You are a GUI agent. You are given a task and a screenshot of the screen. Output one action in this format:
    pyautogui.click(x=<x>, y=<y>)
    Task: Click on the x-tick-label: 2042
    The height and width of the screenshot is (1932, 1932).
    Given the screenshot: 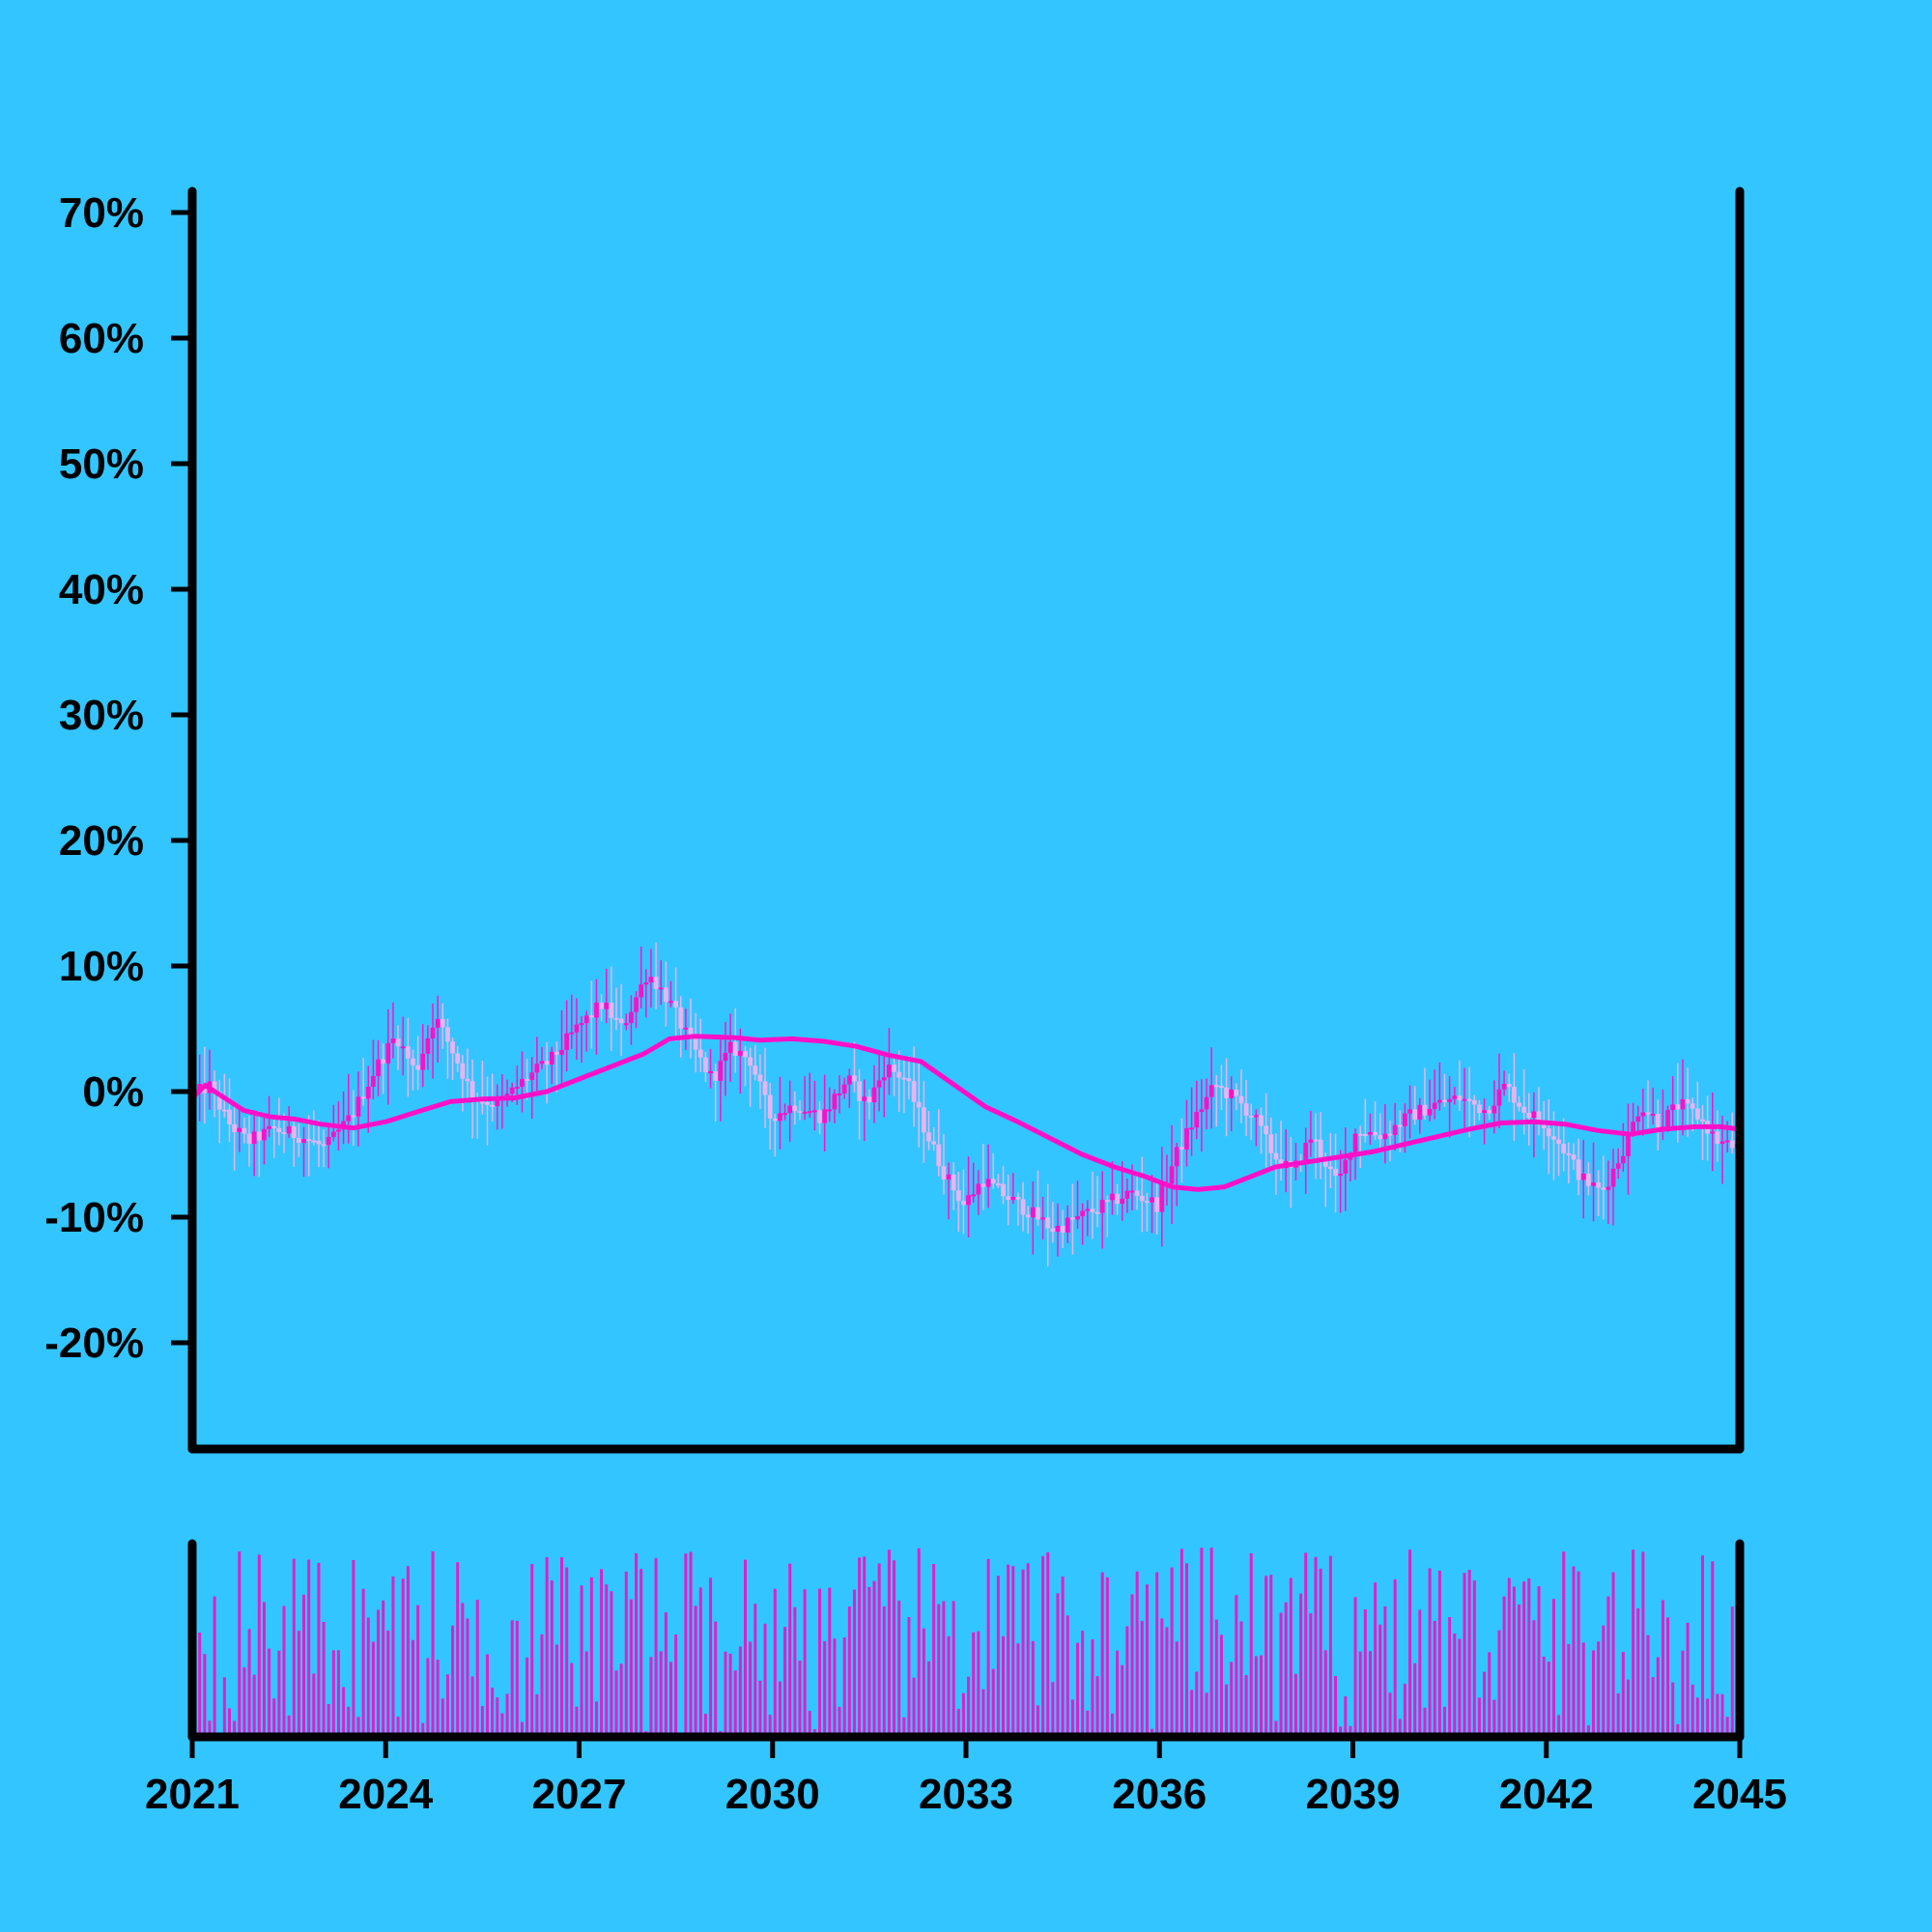 What is the action you would take?
    pyautogui.click(x=1546, y=1794)
    